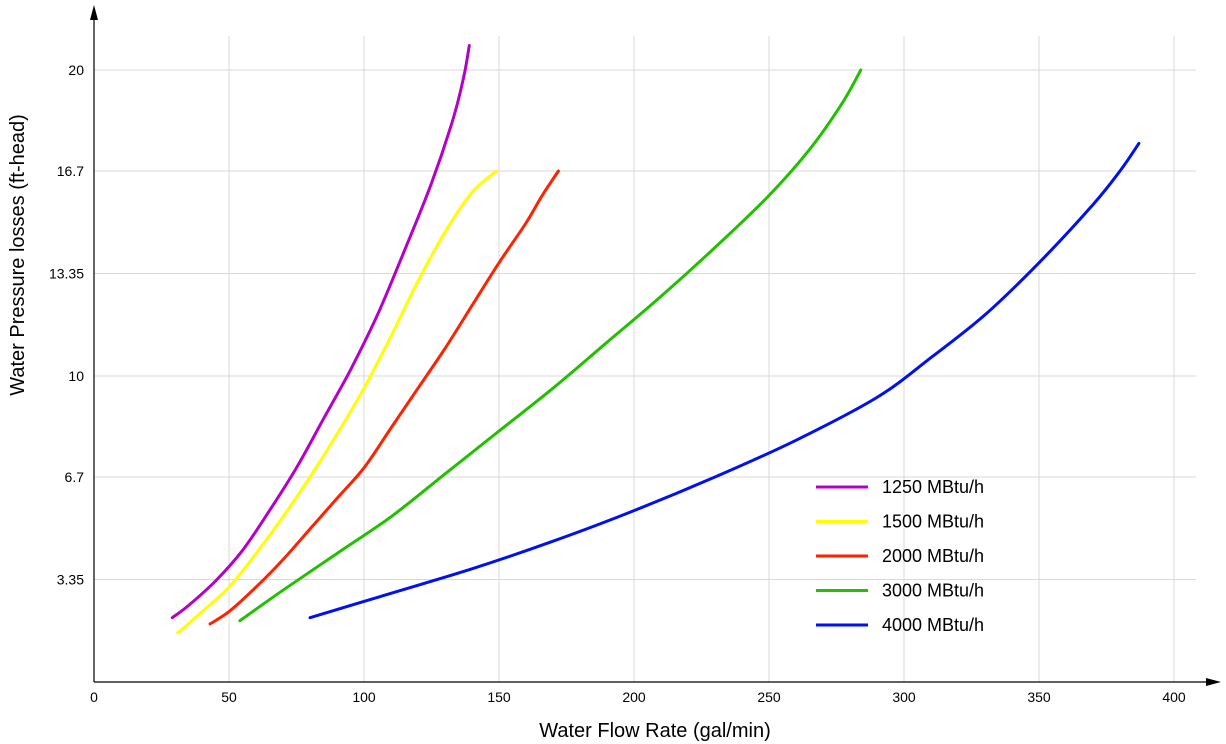 Image resolution: width=1226 pixels, height=744 pixels. Describe the element at coordinates (1174, 697) in the screenshot. I see `x-tick-label: 400` at that location.